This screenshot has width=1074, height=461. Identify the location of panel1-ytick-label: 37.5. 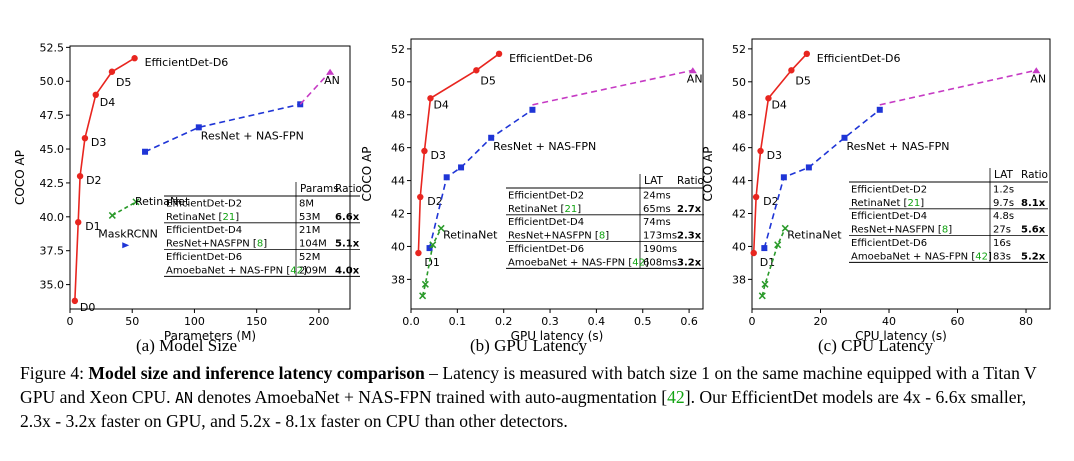
(52, 251).